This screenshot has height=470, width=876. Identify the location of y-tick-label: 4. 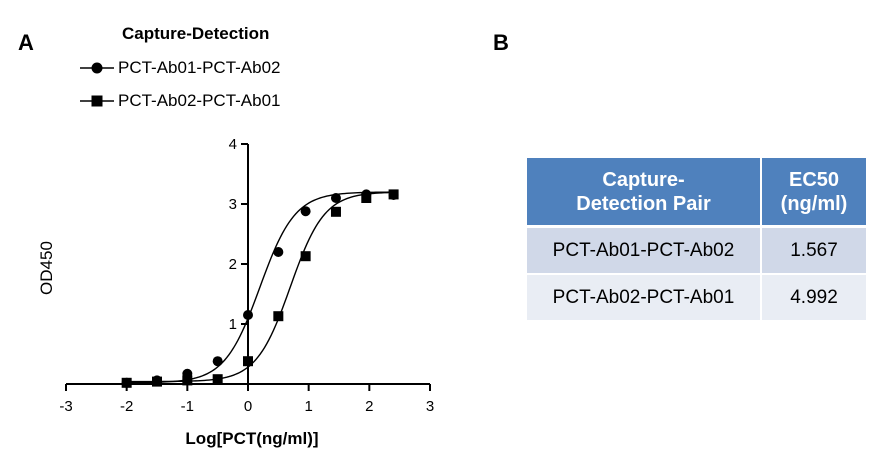
(233, 144).